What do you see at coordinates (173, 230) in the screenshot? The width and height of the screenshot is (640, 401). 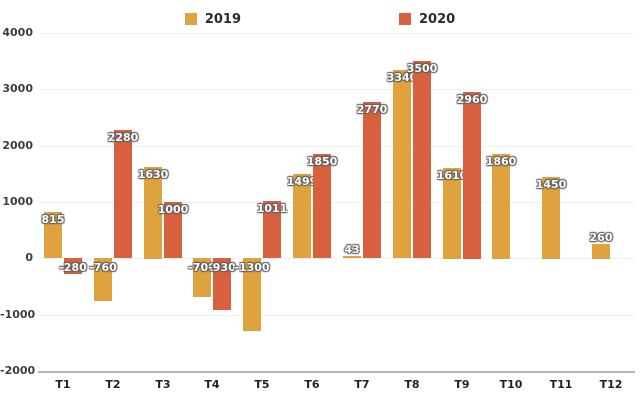 I see `bar-2020-T3` at bounding box center [173, 230].